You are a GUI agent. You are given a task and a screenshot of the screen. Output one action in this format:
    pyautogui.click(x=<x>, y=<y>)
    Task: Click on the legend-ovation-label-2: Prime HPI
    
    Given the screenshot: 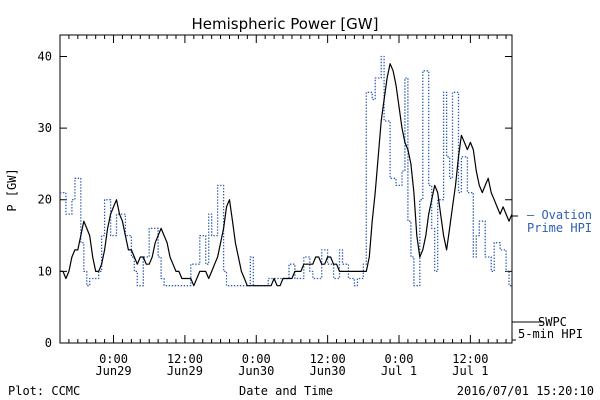 What is the action you would take?
    pyautogui.click(x=559, y=228)
    